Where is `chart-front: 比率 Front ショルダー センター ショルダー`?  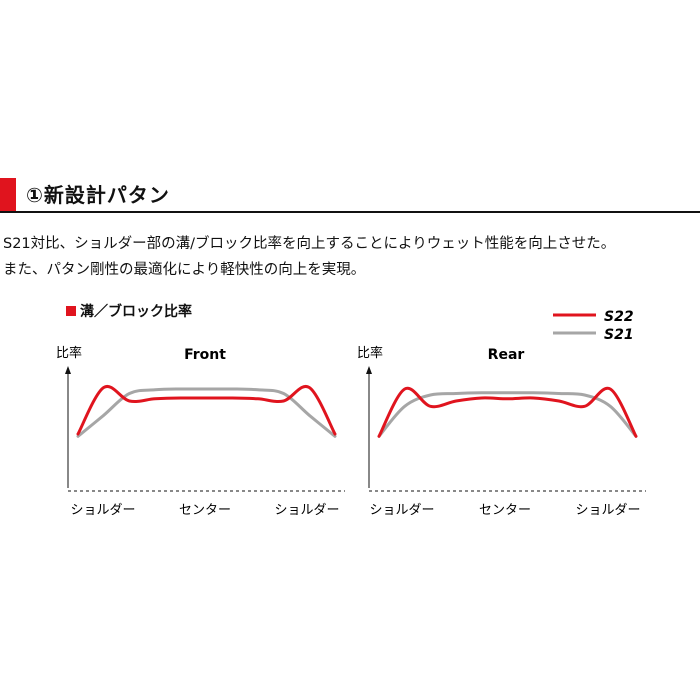
chart-front: 比率 Front ショルダー センター ショルダー is located at coordinates (200, 431).